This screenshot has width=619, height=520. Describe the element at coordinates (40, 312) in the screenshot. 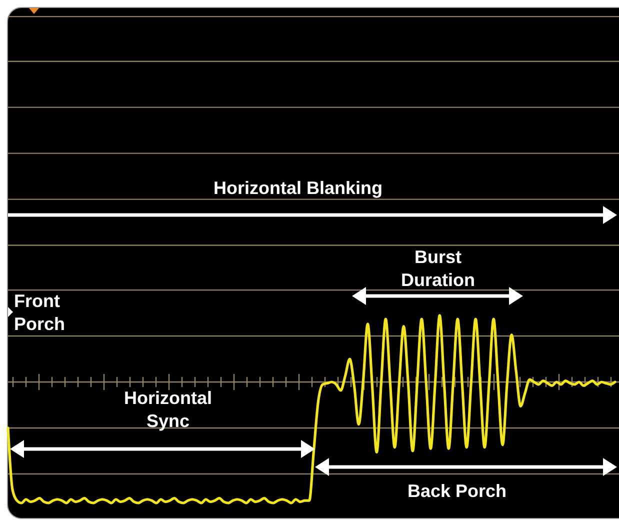

I see `annotation: Front Porch` at that location.